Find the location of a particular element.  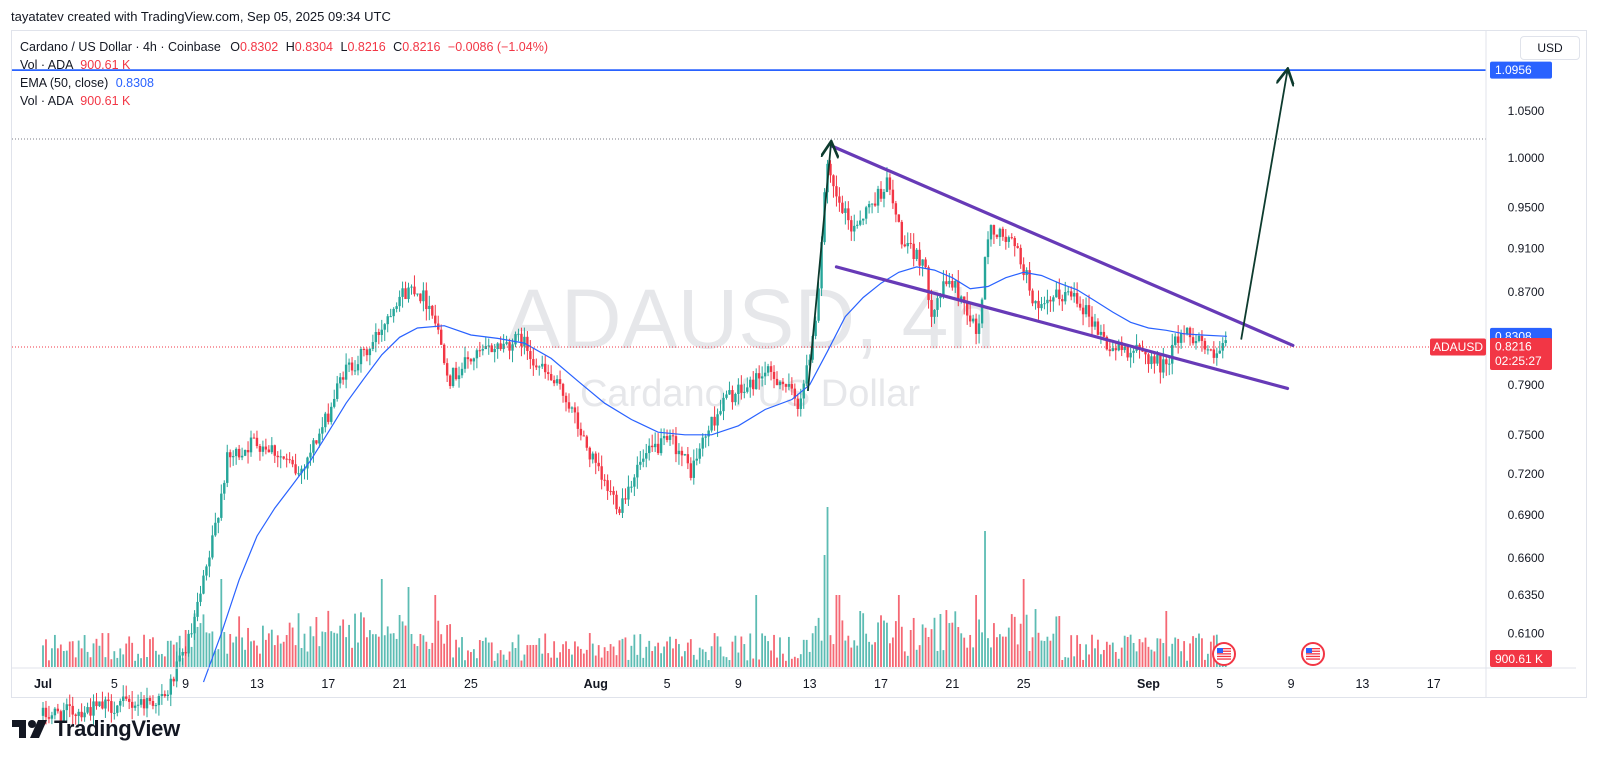

price-tick-label: 0.6100 is located at coordinates (1526, 634).